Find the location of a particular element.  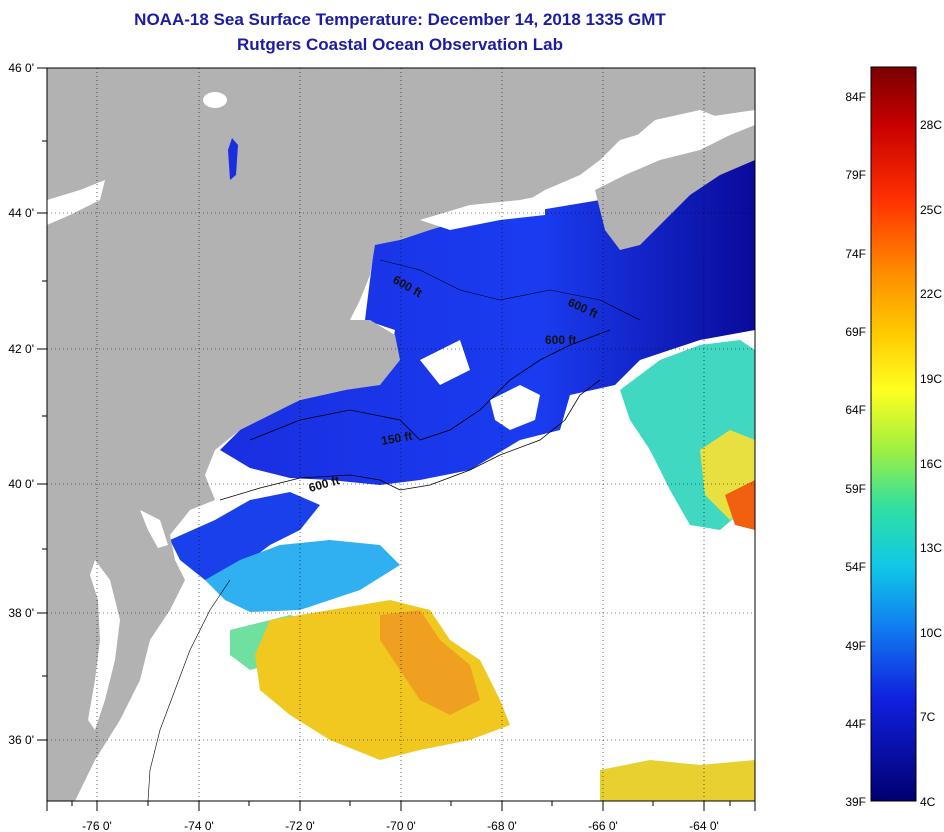

lon-tick-label: -70 0' is located at coordinates (401, 825).